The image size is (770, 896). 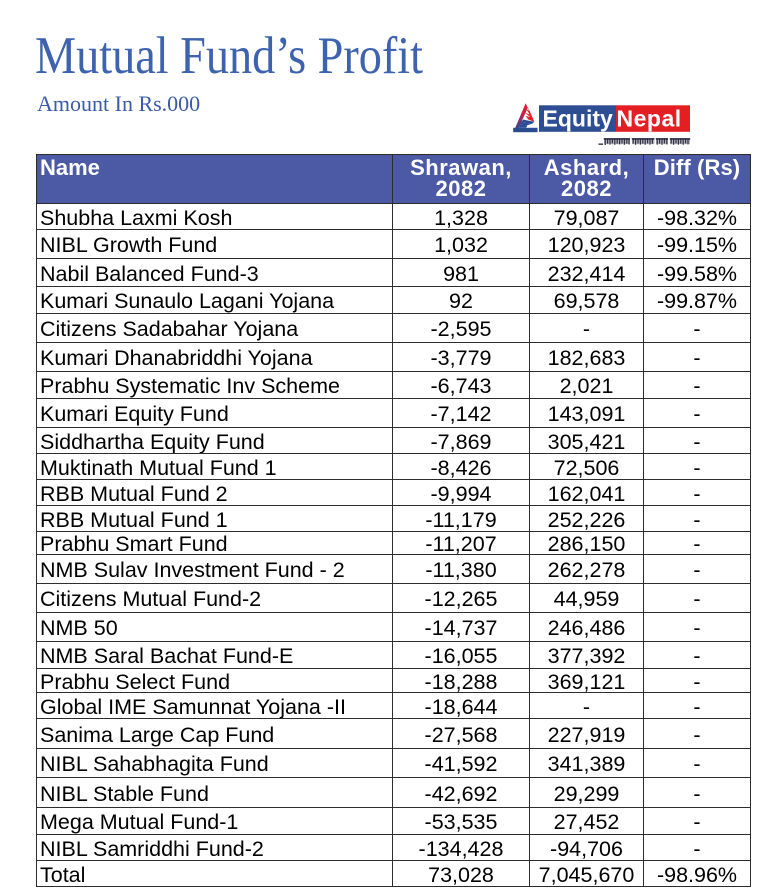 I want to click on svg-text: Equity, so click(x=578, y=119).